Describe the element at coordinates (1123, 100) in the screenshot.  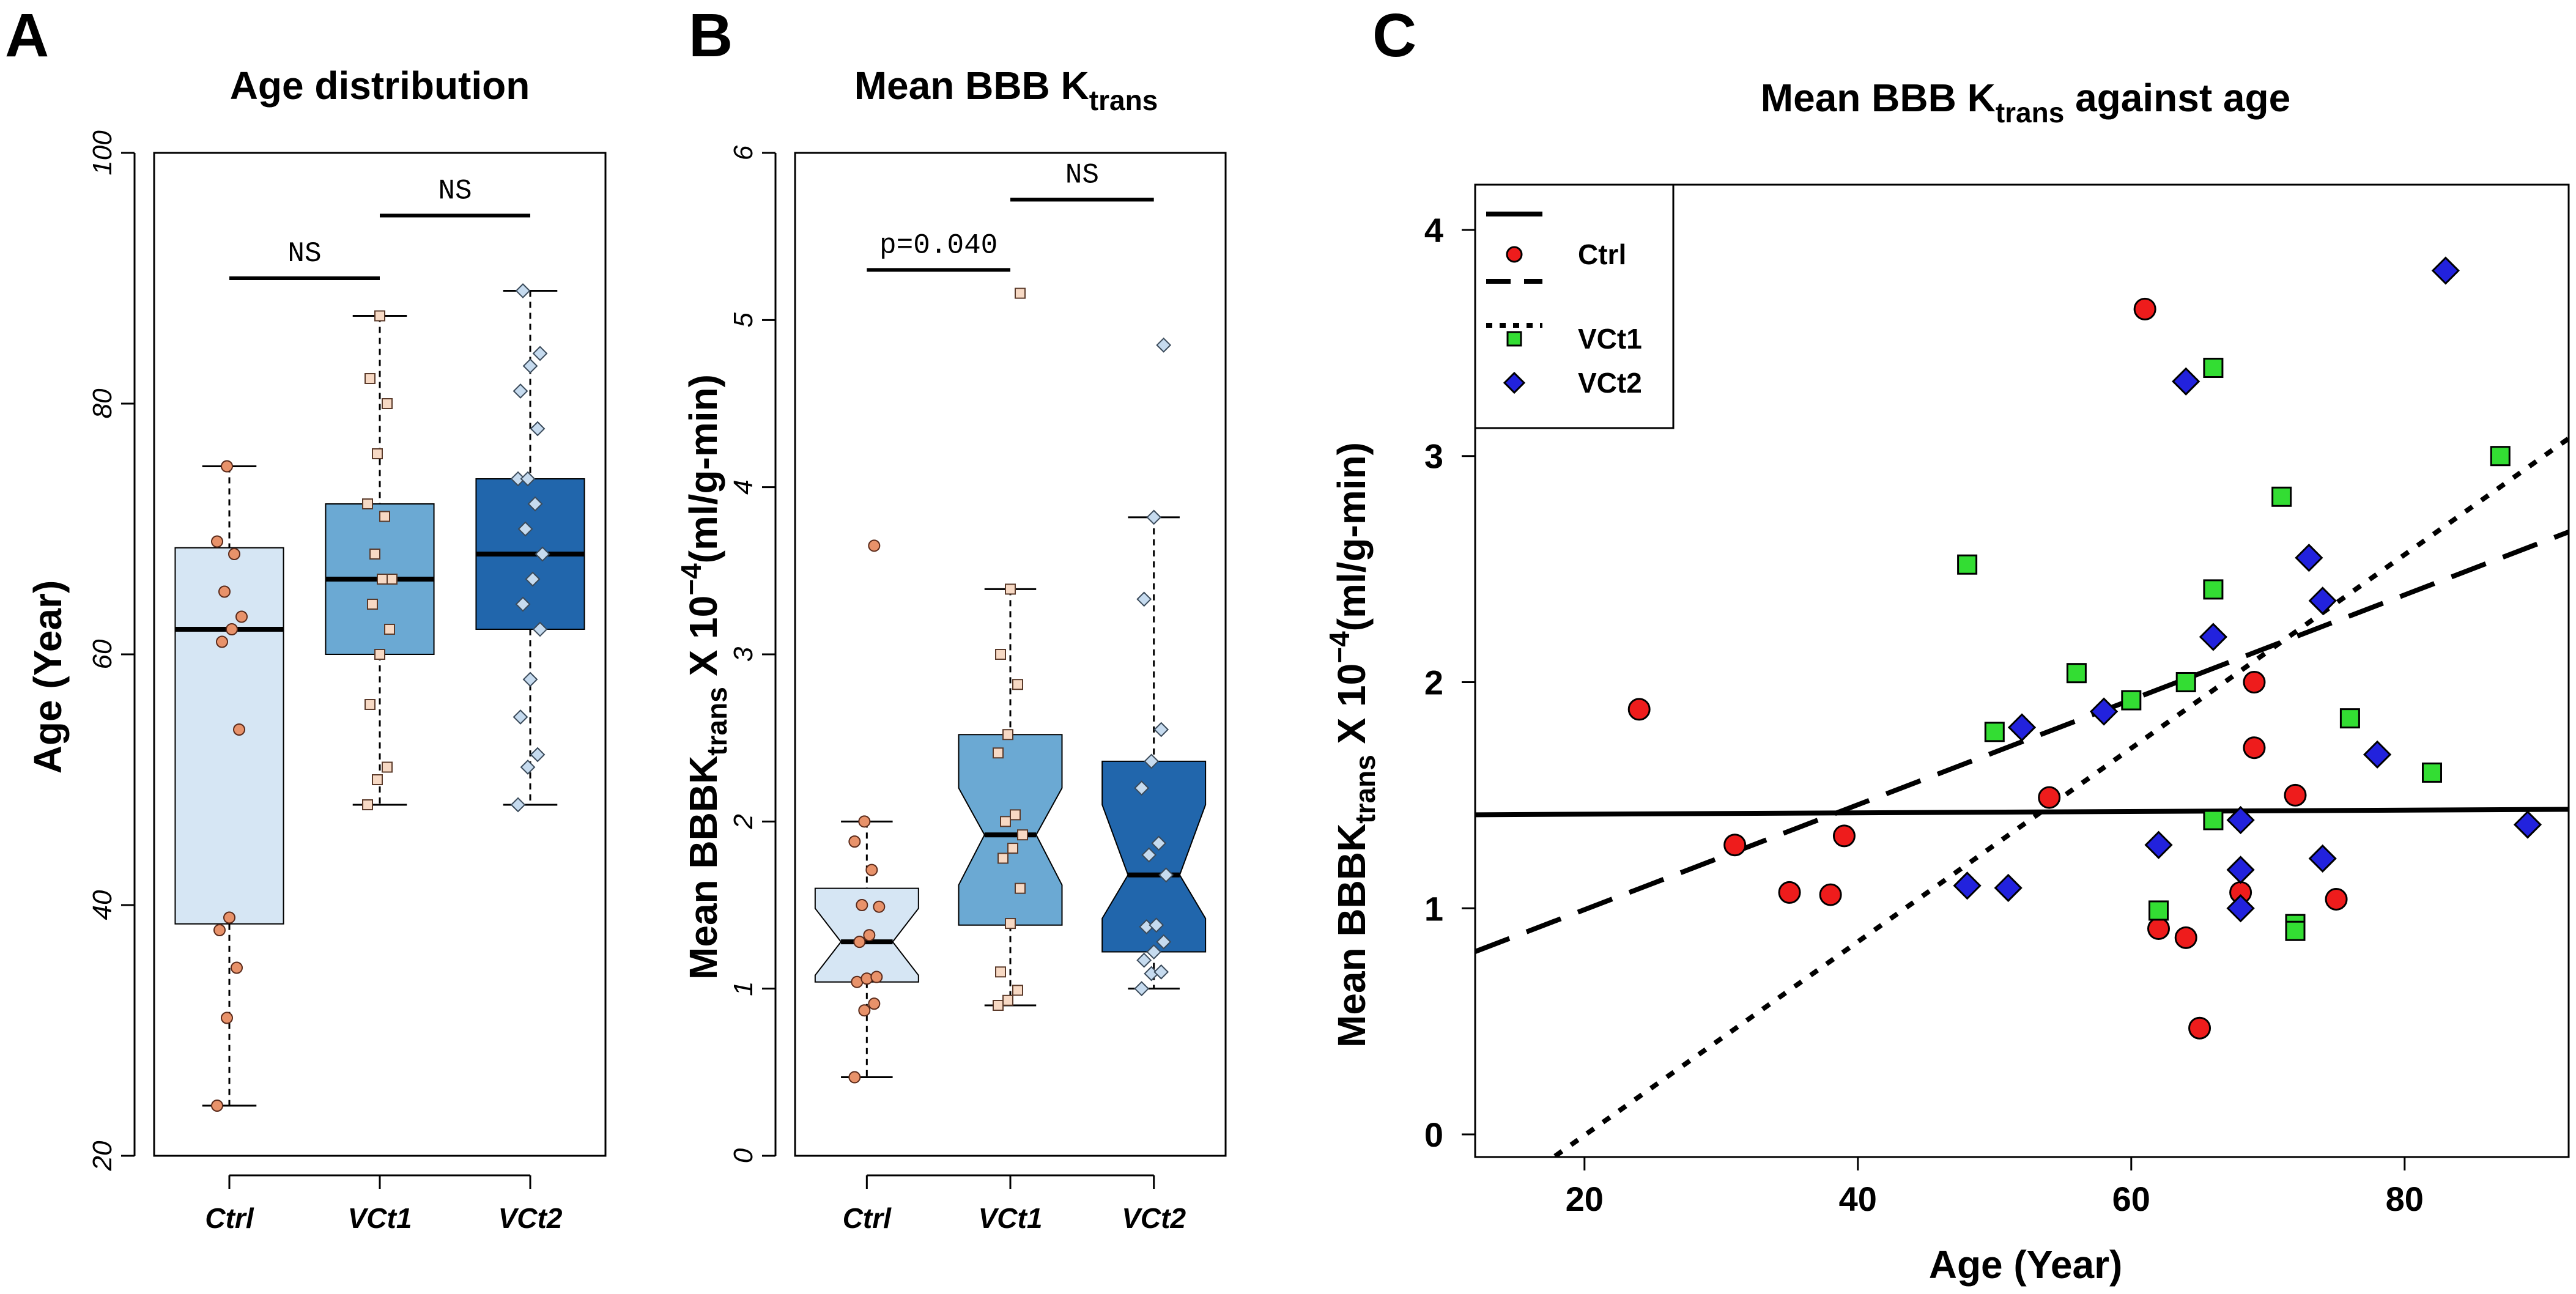
I see `panel-b-title-sub: trans` at that location.